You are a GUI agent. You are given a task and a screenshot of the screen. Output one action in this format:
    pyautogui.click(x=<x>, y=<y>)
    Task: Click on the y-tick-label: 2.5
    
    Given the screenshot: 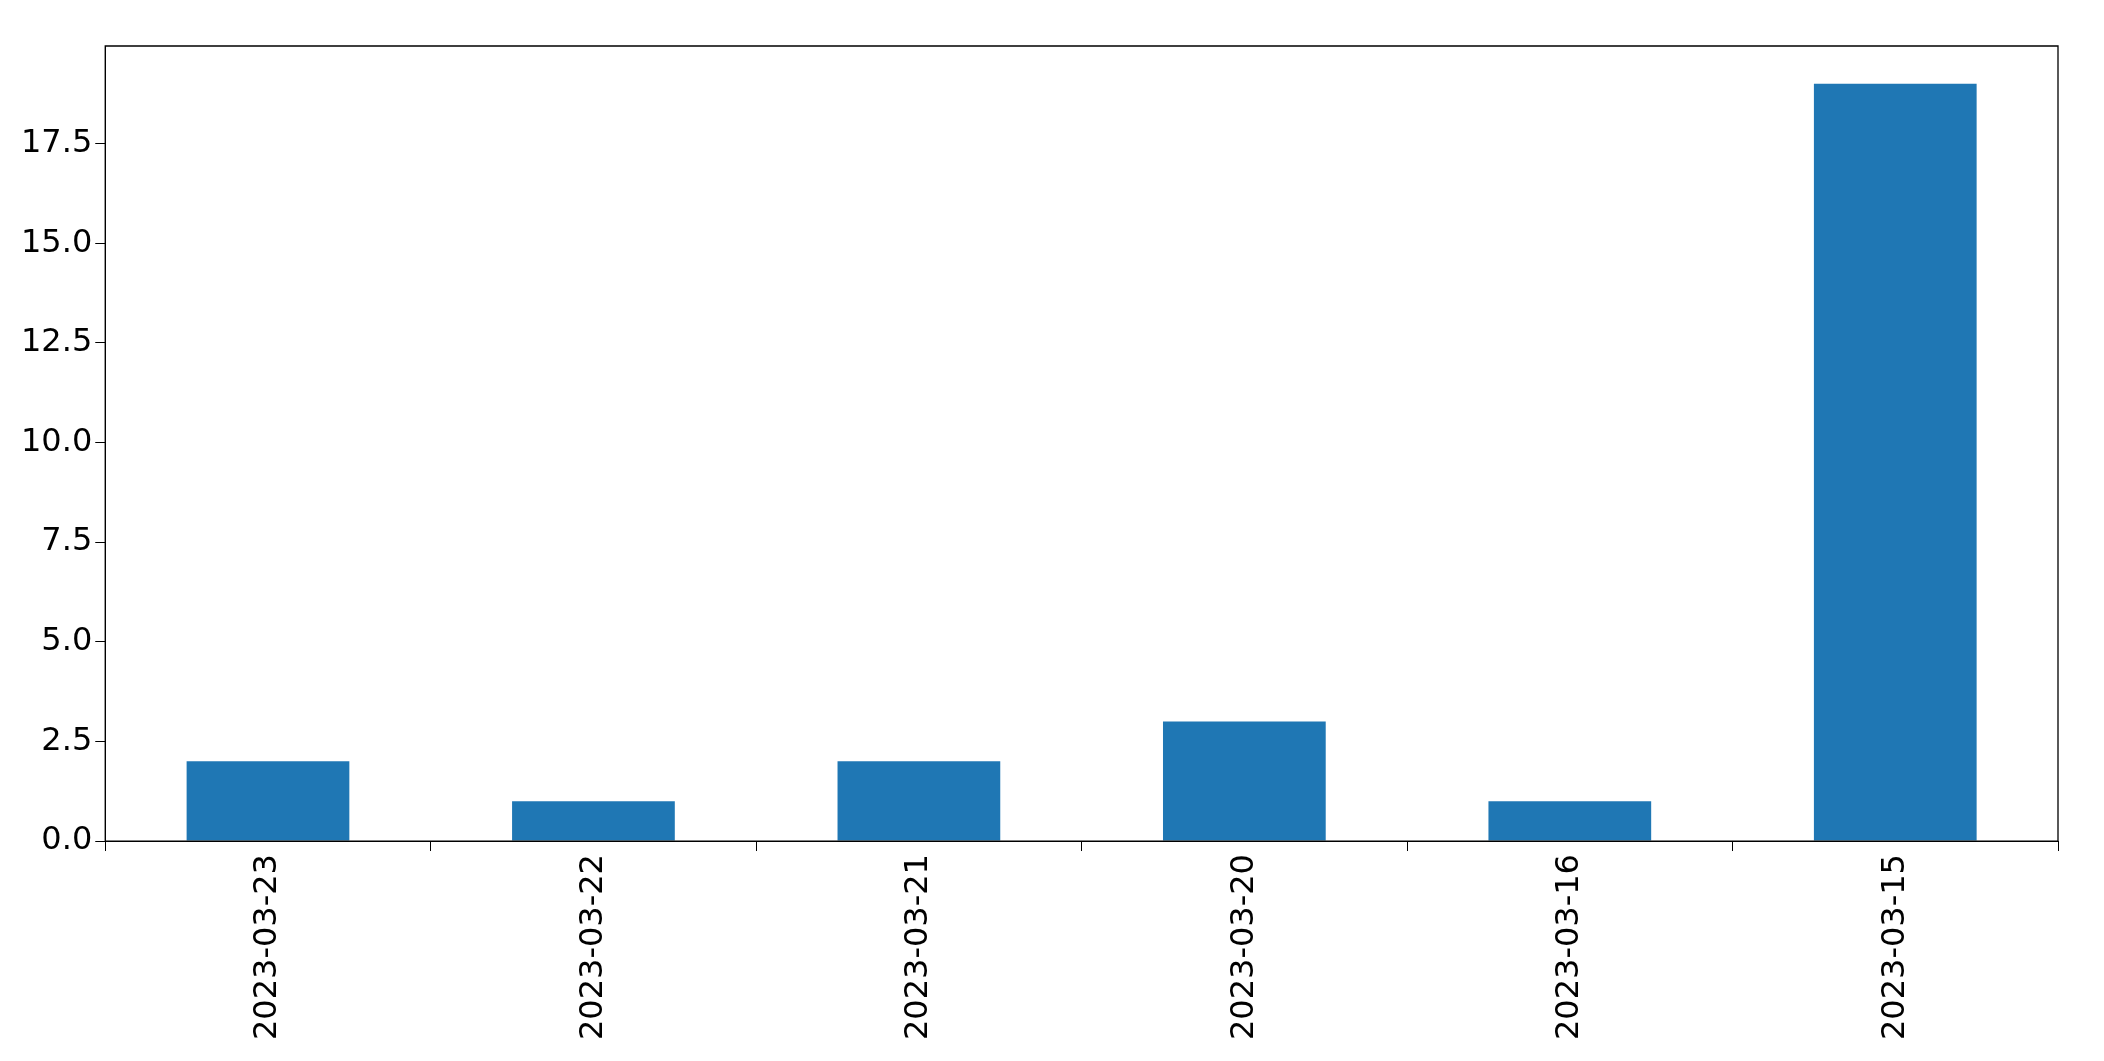 What is the action you would take?
    pyautogui.click(x=67, y=738)
    